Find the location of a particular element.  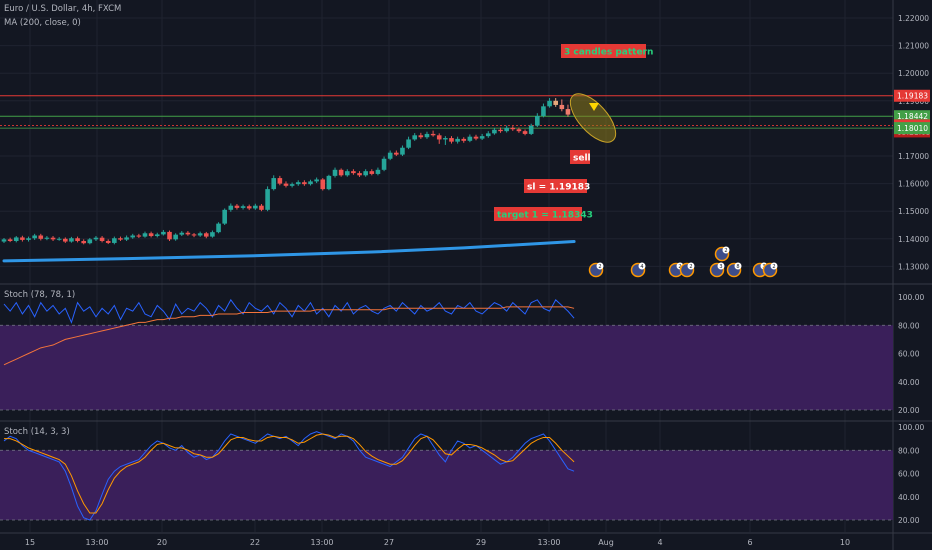

stoch1-tick-label: 40.00 is located at coordinates (909, 382).